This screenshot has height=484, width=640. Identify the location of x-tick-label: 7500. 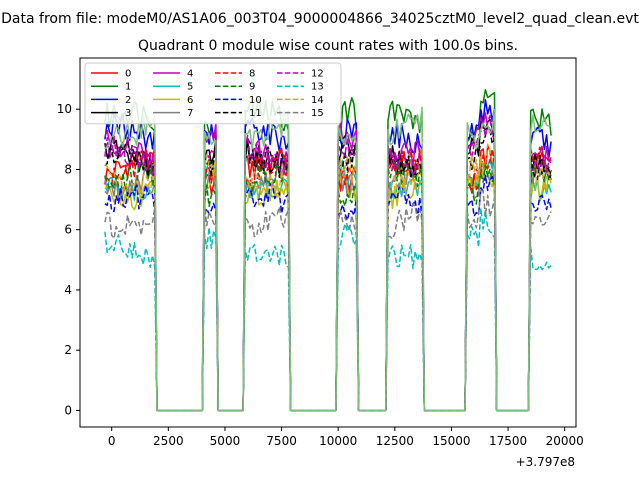
(281, 441).